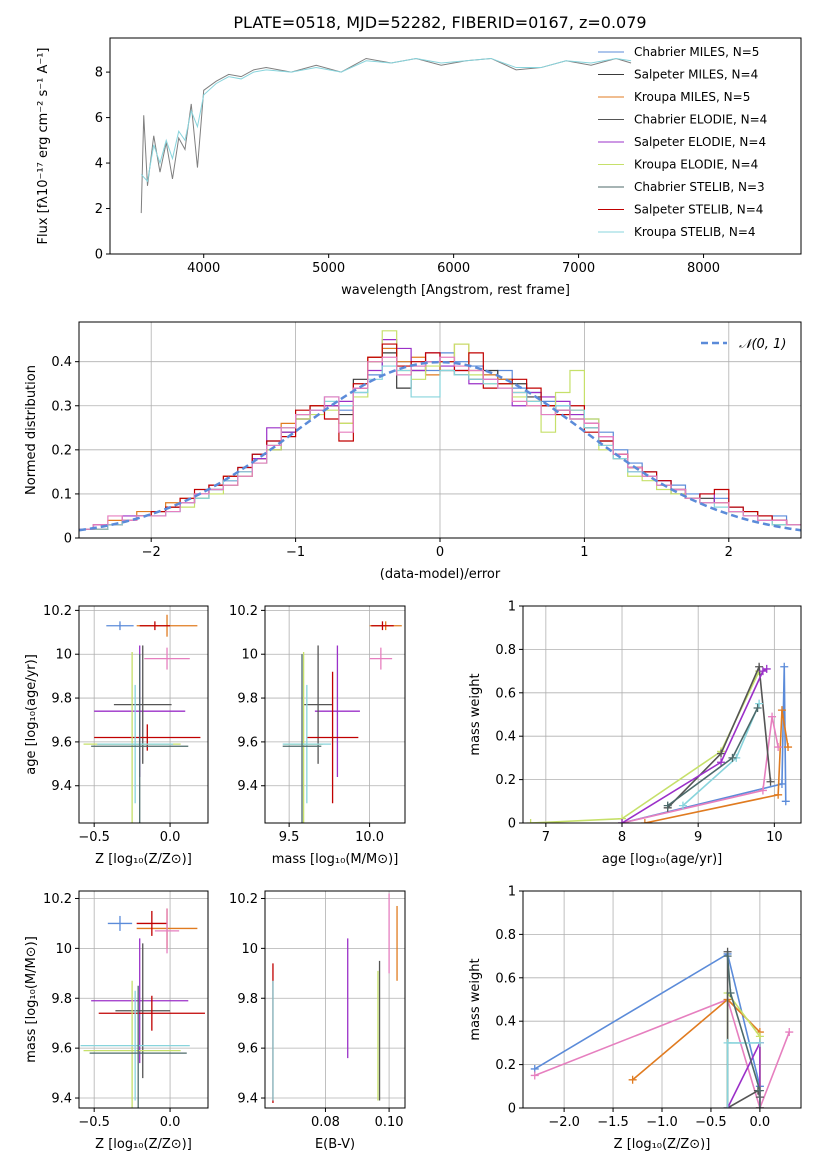  What do you see at coordinates (31, 999) in the screenshot?
I see `ylabel: mass [log₁₀(M/M⊙)]` at bounding box center [31, 999].